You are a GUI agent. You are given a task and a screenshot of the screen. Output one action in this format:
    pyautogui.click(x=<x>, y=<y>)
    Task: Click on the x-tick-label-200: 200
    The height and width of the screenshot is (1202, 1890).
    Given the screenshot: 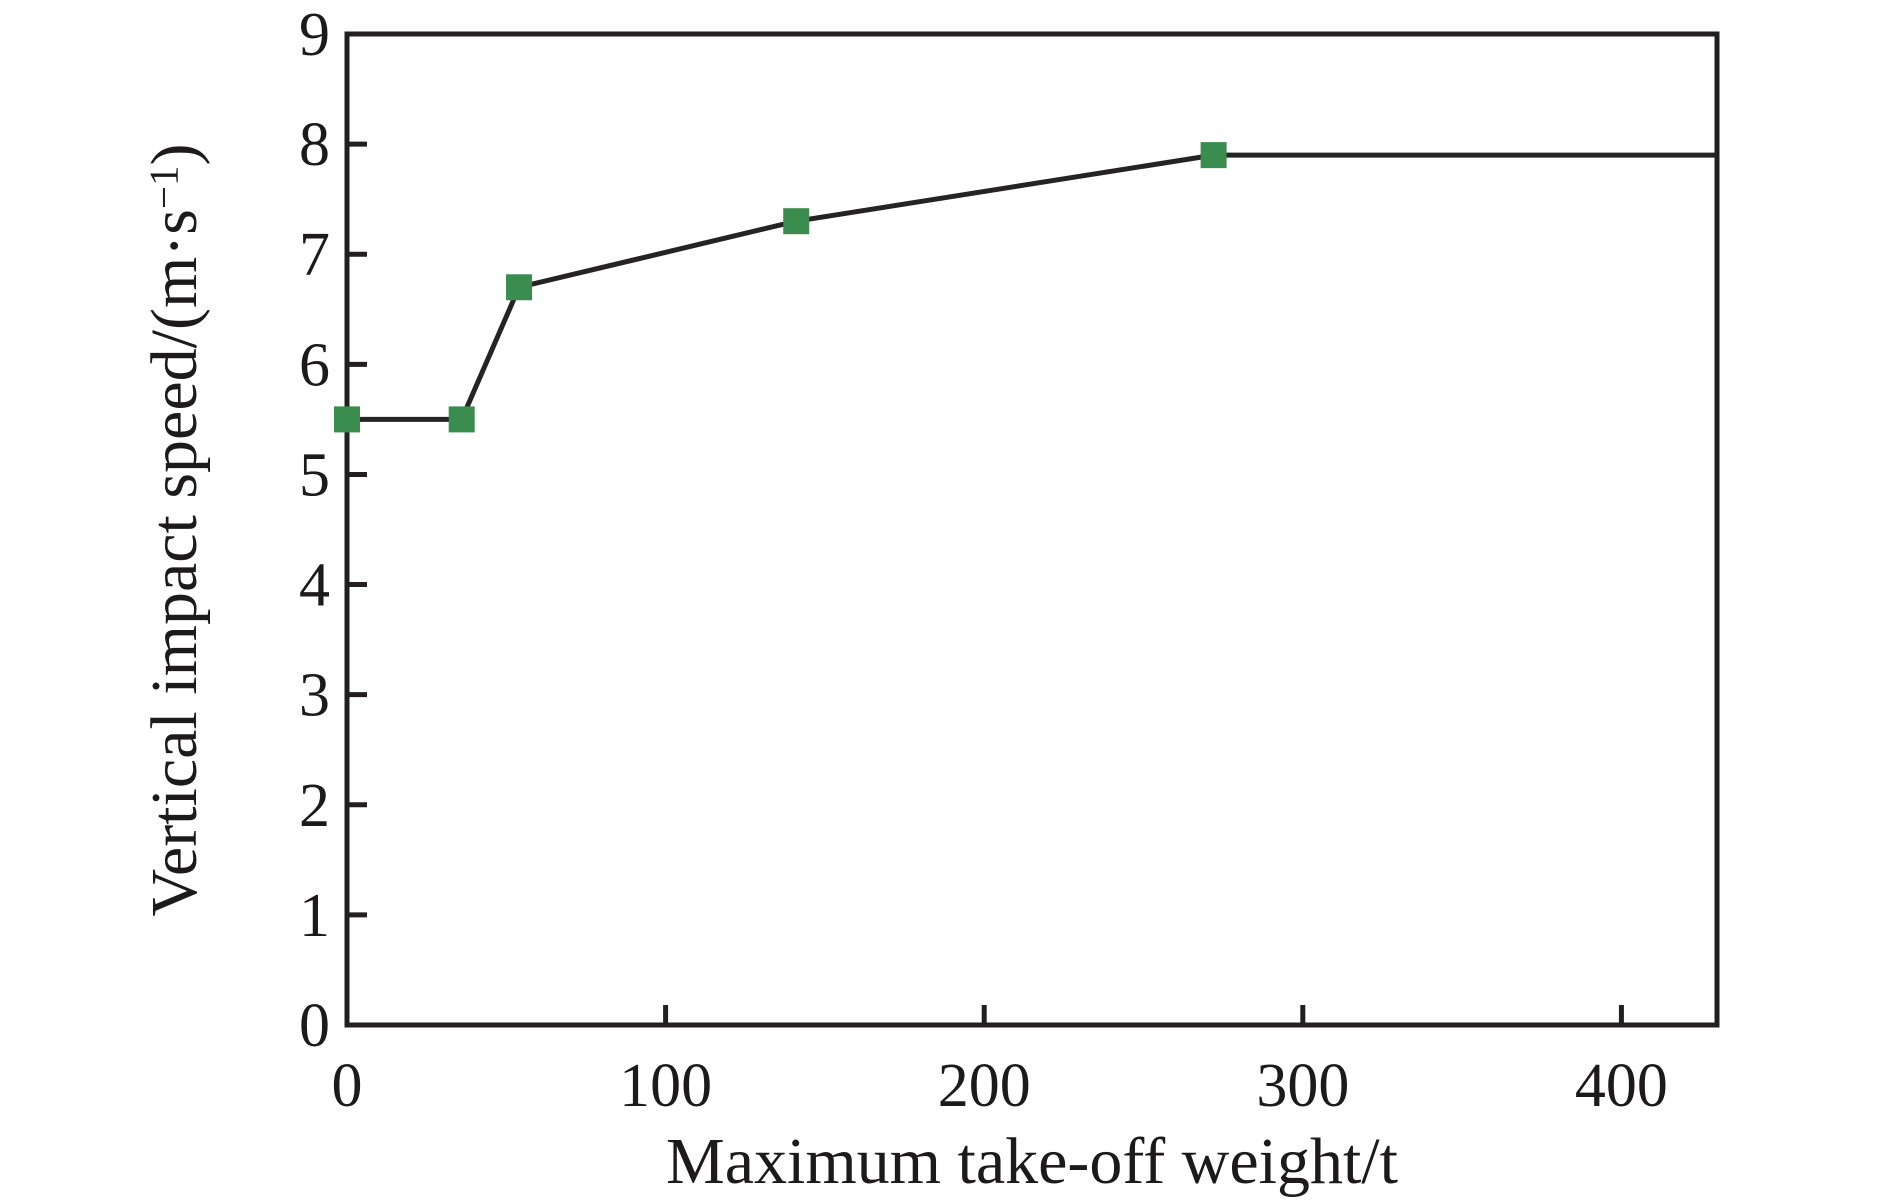 What is the action you would take?
    pyautogui.click(x=984, y=1086)
    